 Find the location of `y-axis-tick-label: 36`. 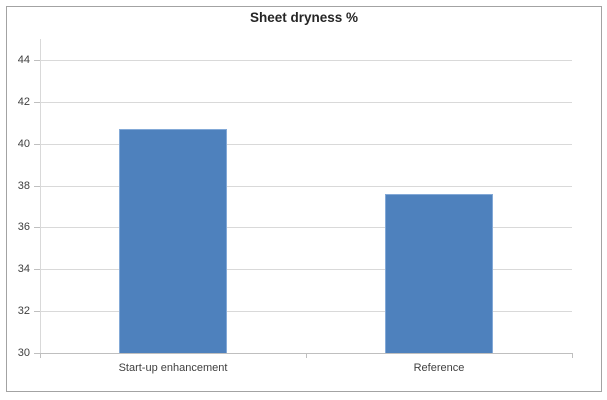

y-axis-tick-label: 36 is located at coordinates (23, 227).